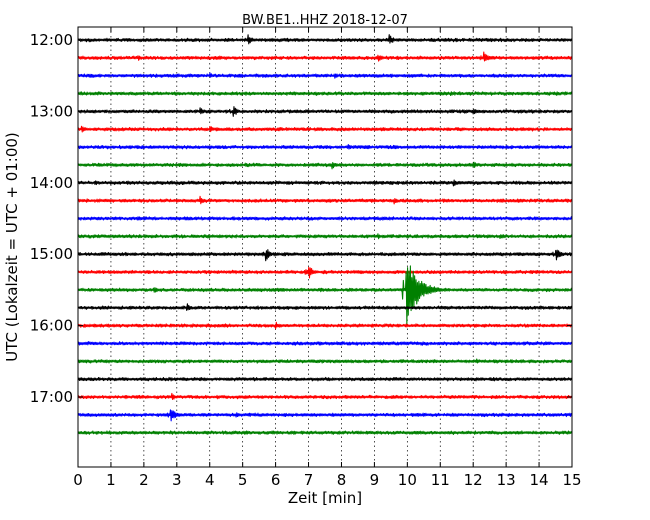  I want to click on x-tick-label: 7, so click(309, 480).